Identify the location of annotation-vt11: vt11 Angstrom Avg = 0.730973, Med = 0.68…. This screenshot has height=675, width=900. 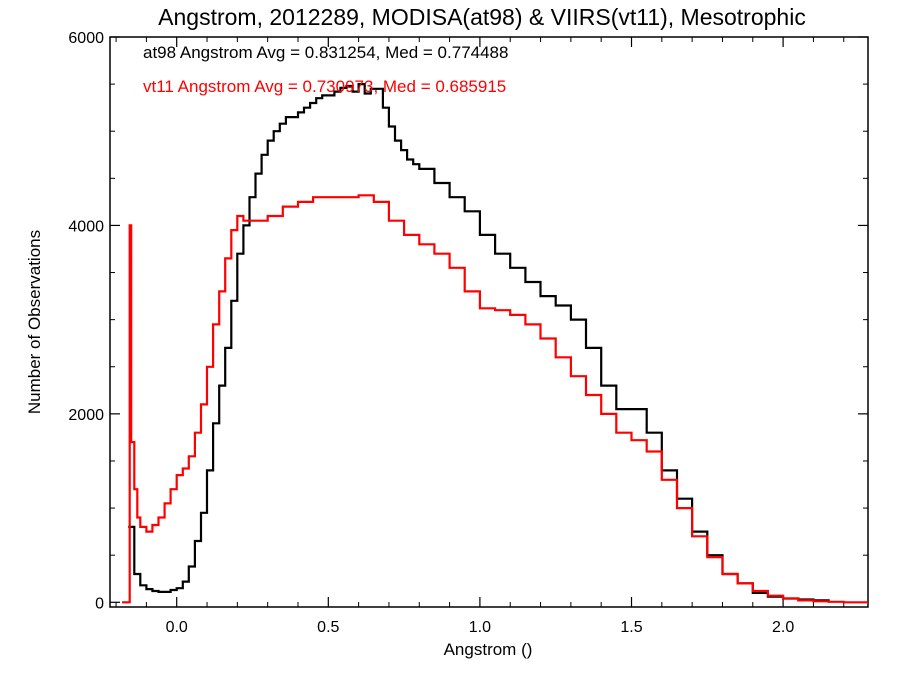
(324, 86).